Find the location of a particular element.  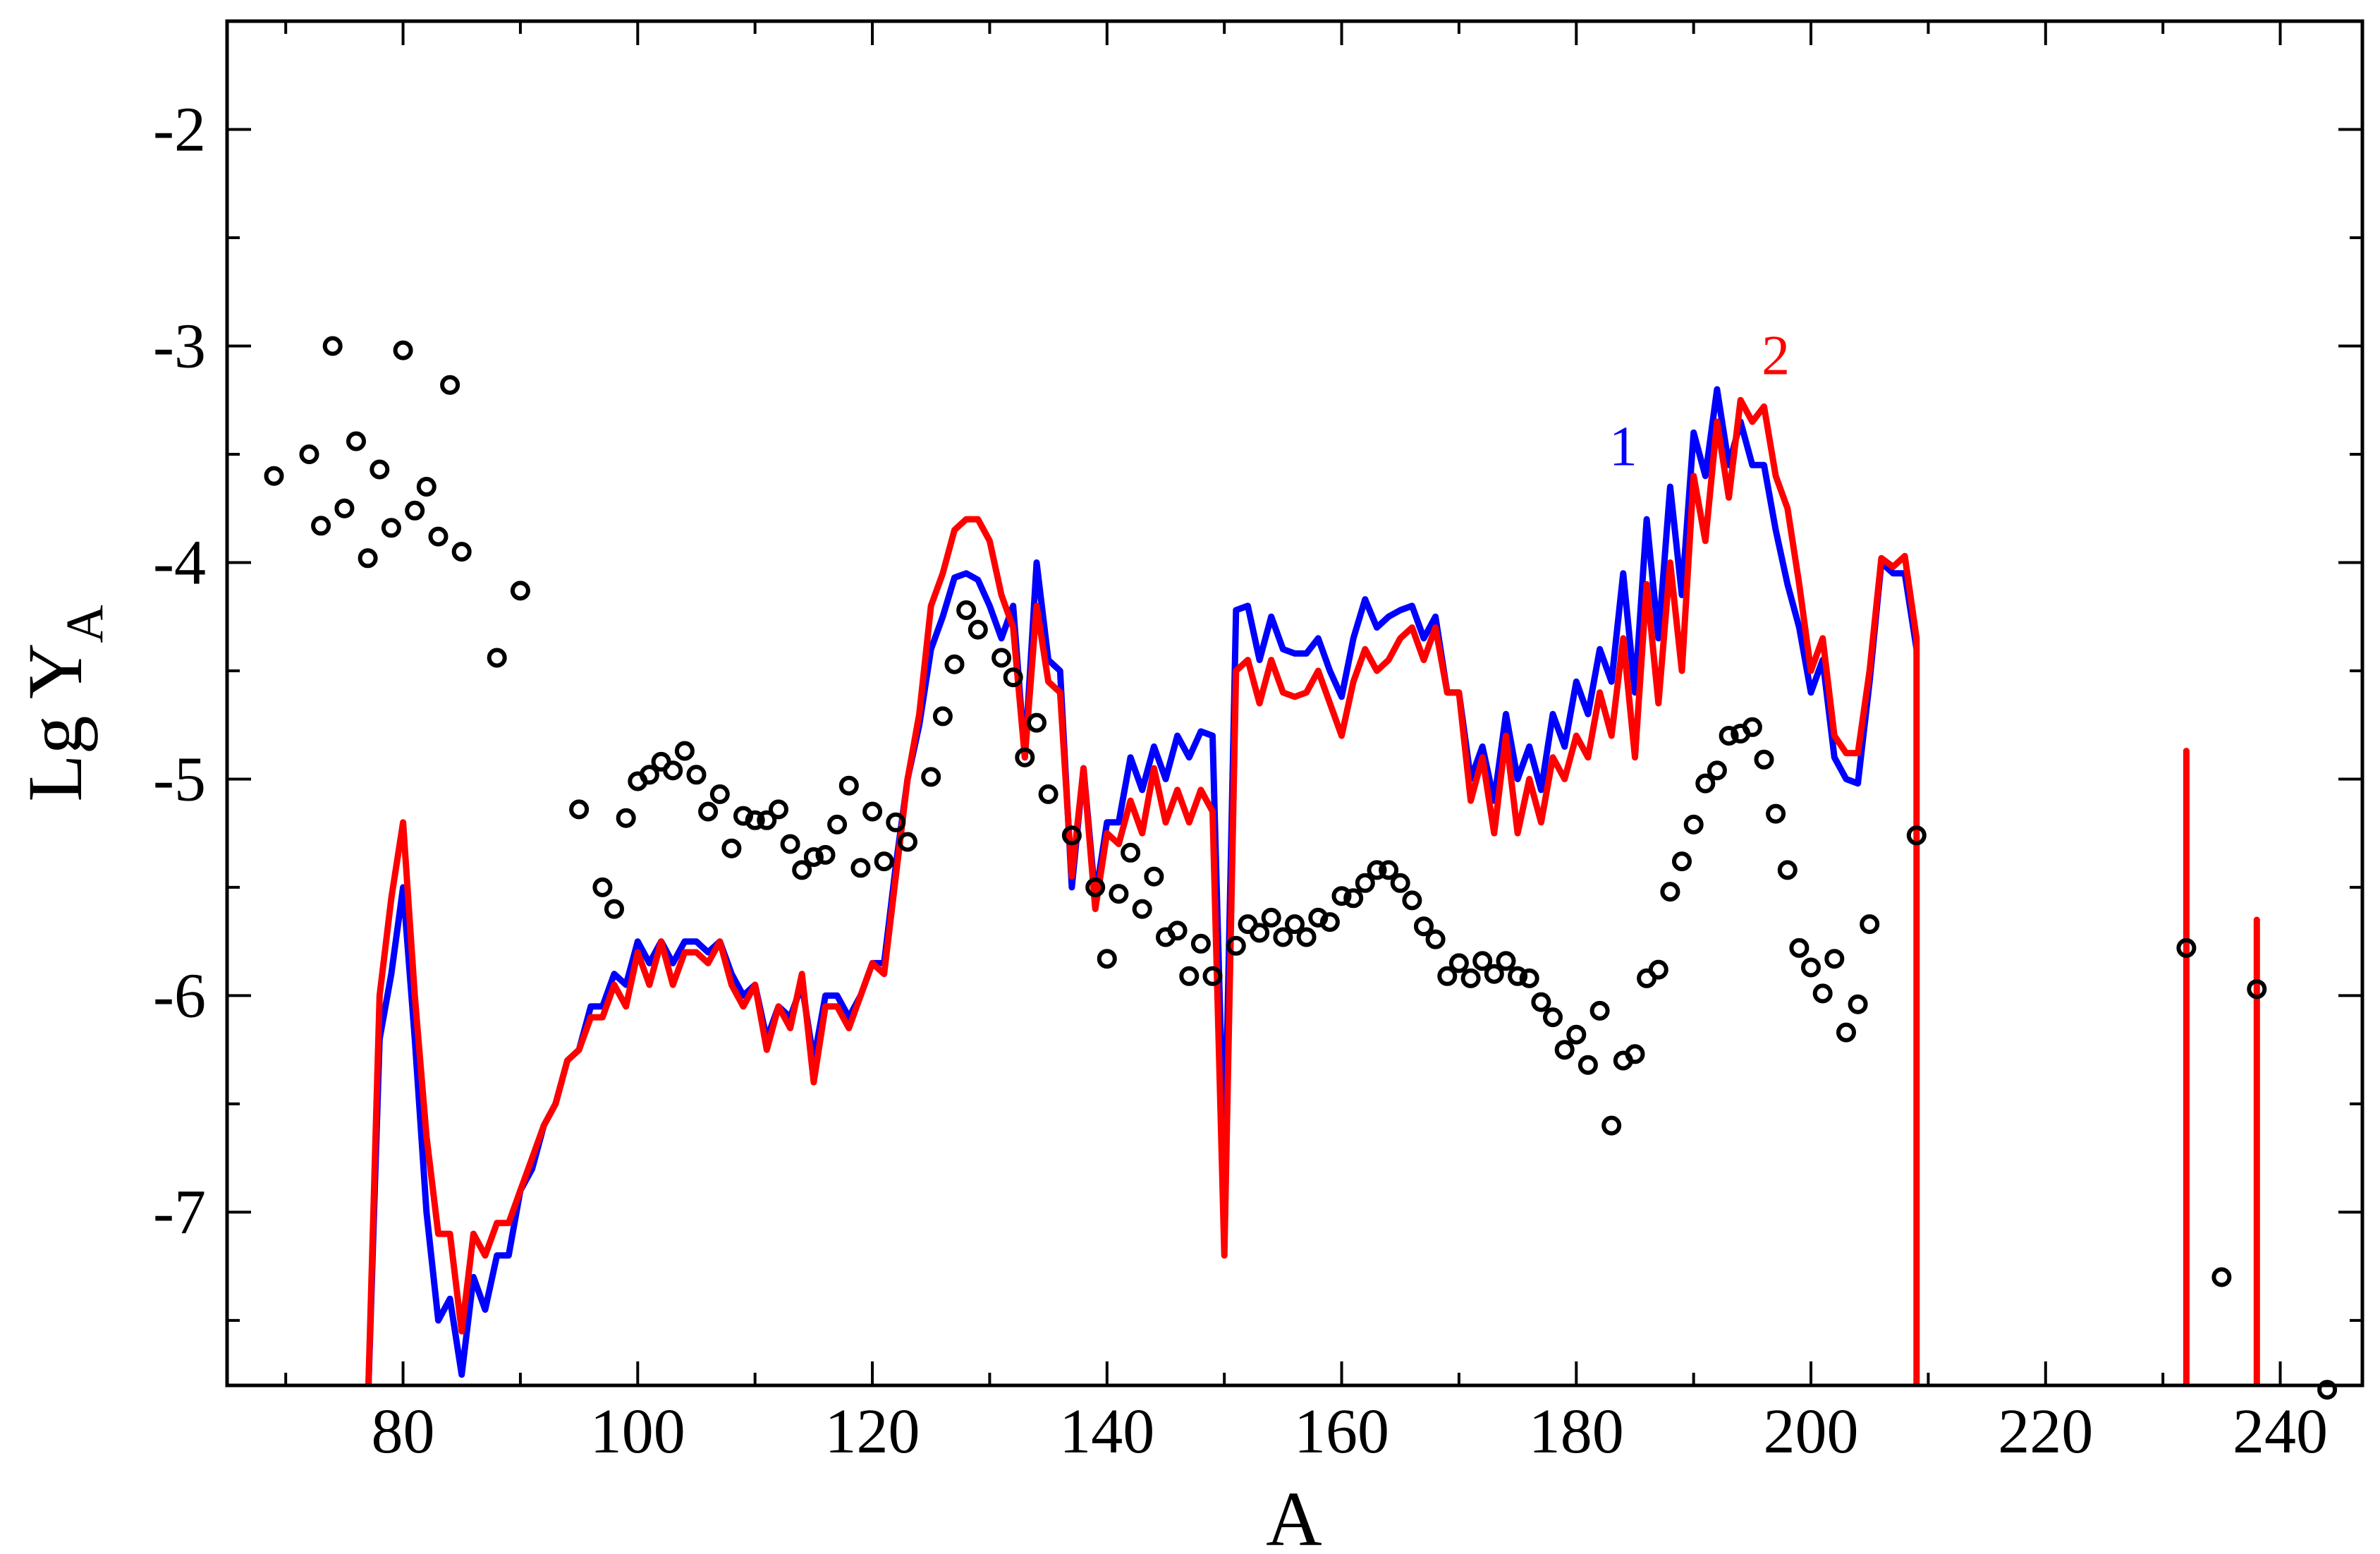

y-tick-label: -3 is located at coordinates (179, 346).